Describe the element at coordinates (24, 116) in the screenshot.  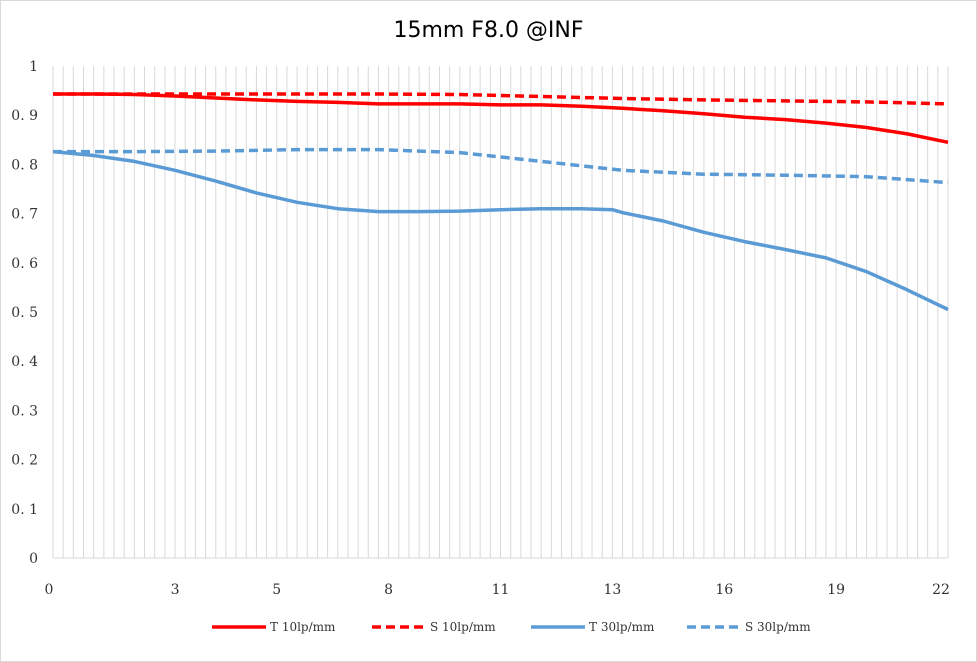
I see `y-tick-label: 0. 9` at that location.